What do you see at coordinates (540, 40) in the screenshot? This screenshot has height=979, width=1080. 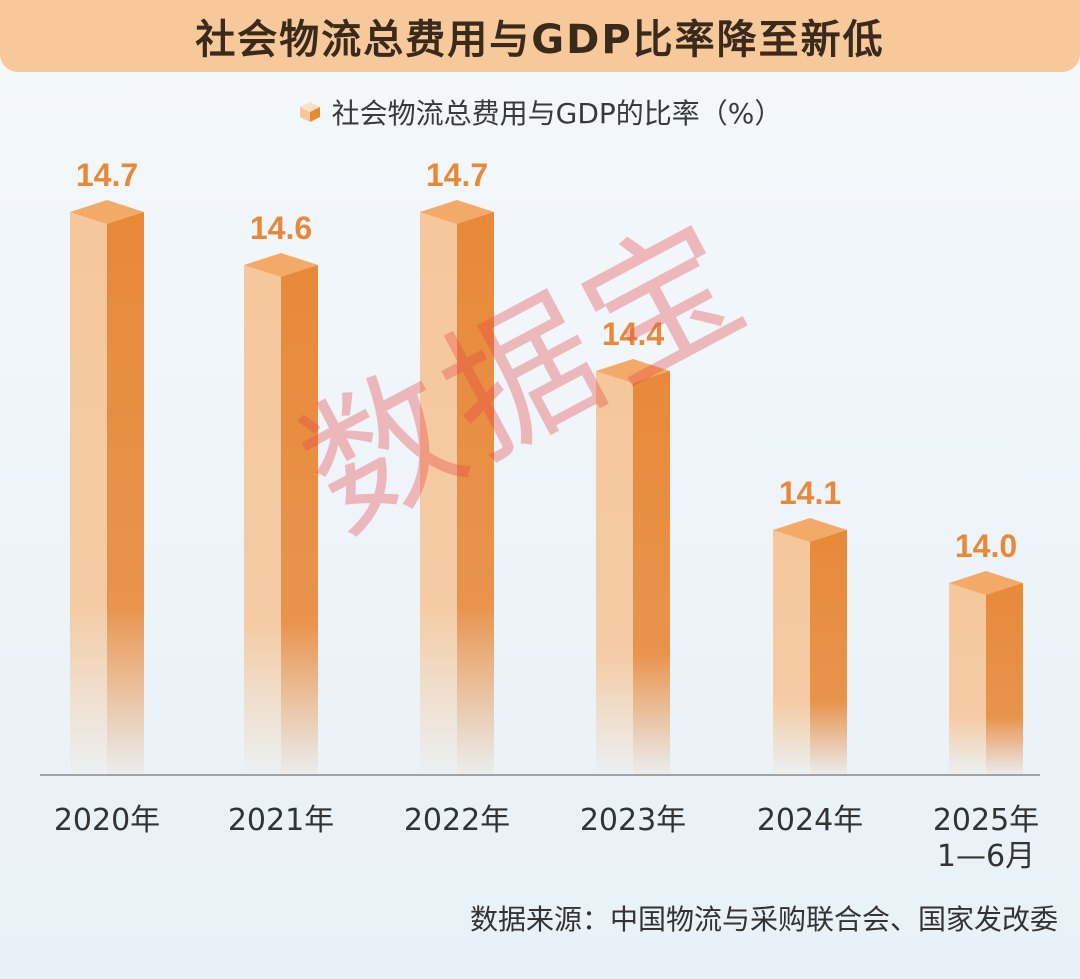 I see `page-title: 社会物流总费用与GDP比率降至新低` at bounding box center [540, 40].